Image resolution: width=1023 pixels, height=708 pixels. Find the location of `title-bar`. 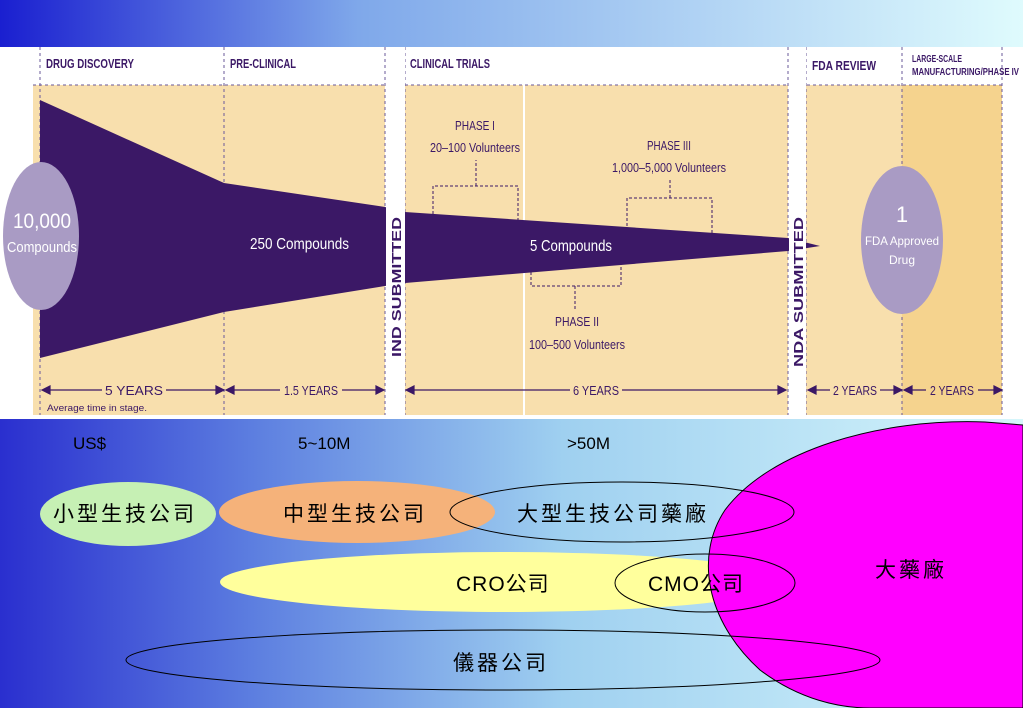

title-bar is located at coordinates (511, 23).